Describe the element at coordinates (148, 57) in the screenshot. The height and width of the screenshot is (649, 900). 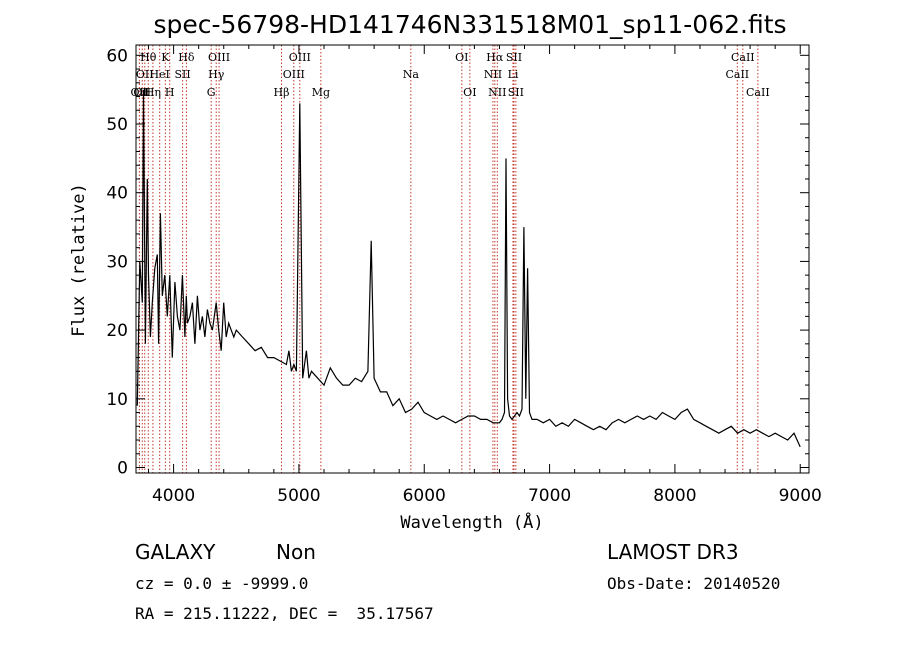
I see `line-label: Hθ` at that location.